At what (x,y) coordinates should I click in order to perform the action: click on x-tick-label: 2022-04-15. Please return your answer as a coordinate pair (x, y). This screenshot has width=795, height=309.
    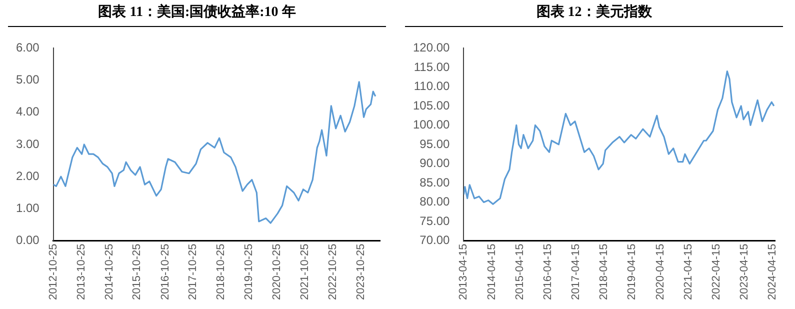
    Looking at the image, I should click on (716, 272).